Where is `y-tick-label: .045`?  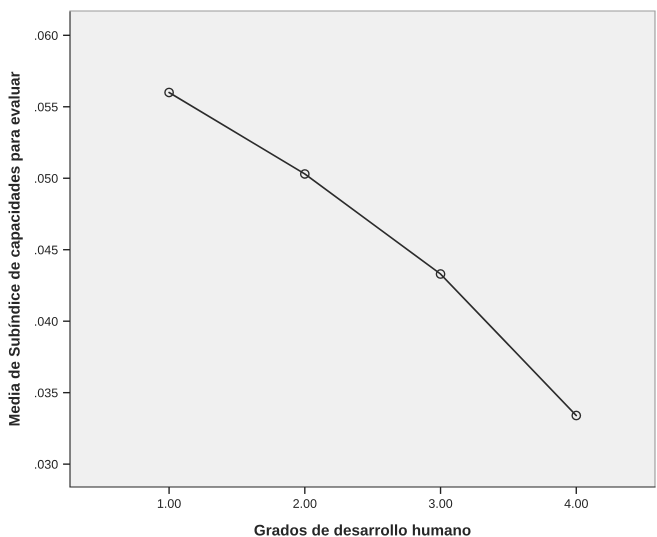
y-tick-label: .045 is located at coordinates (46, 250).